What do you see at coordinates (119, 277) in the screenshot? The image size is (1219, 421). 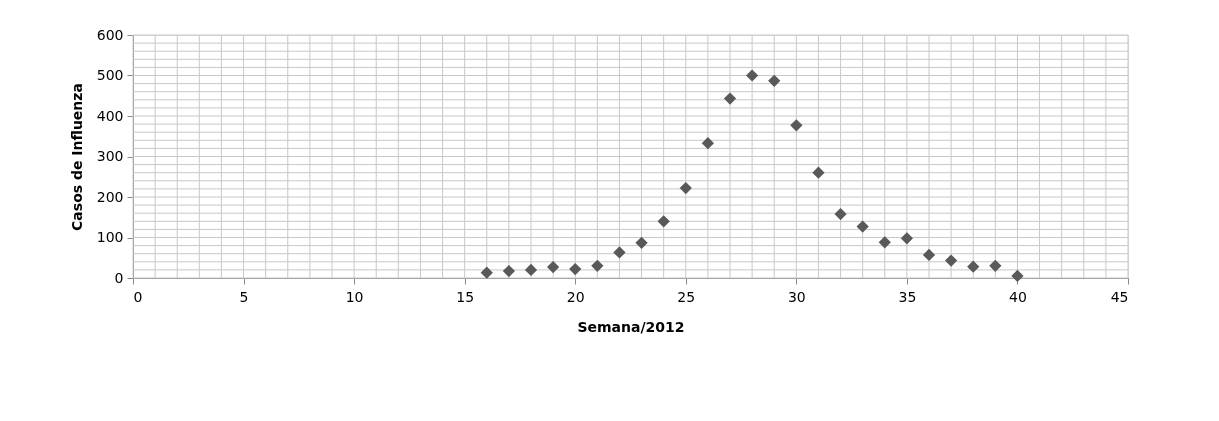 I see `y-tick-label: 0` at bounding box center [119, 277].